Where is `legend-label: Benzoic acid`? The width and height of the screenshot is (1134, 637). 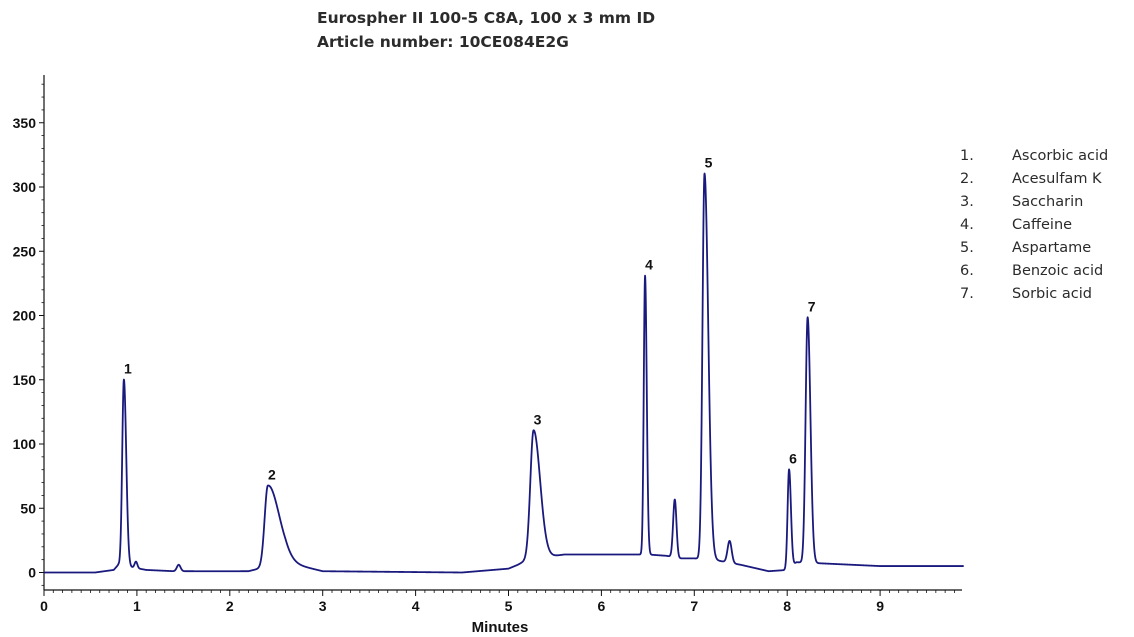
legend-label: Benzoic acid is located at coordinates (1058, 271).